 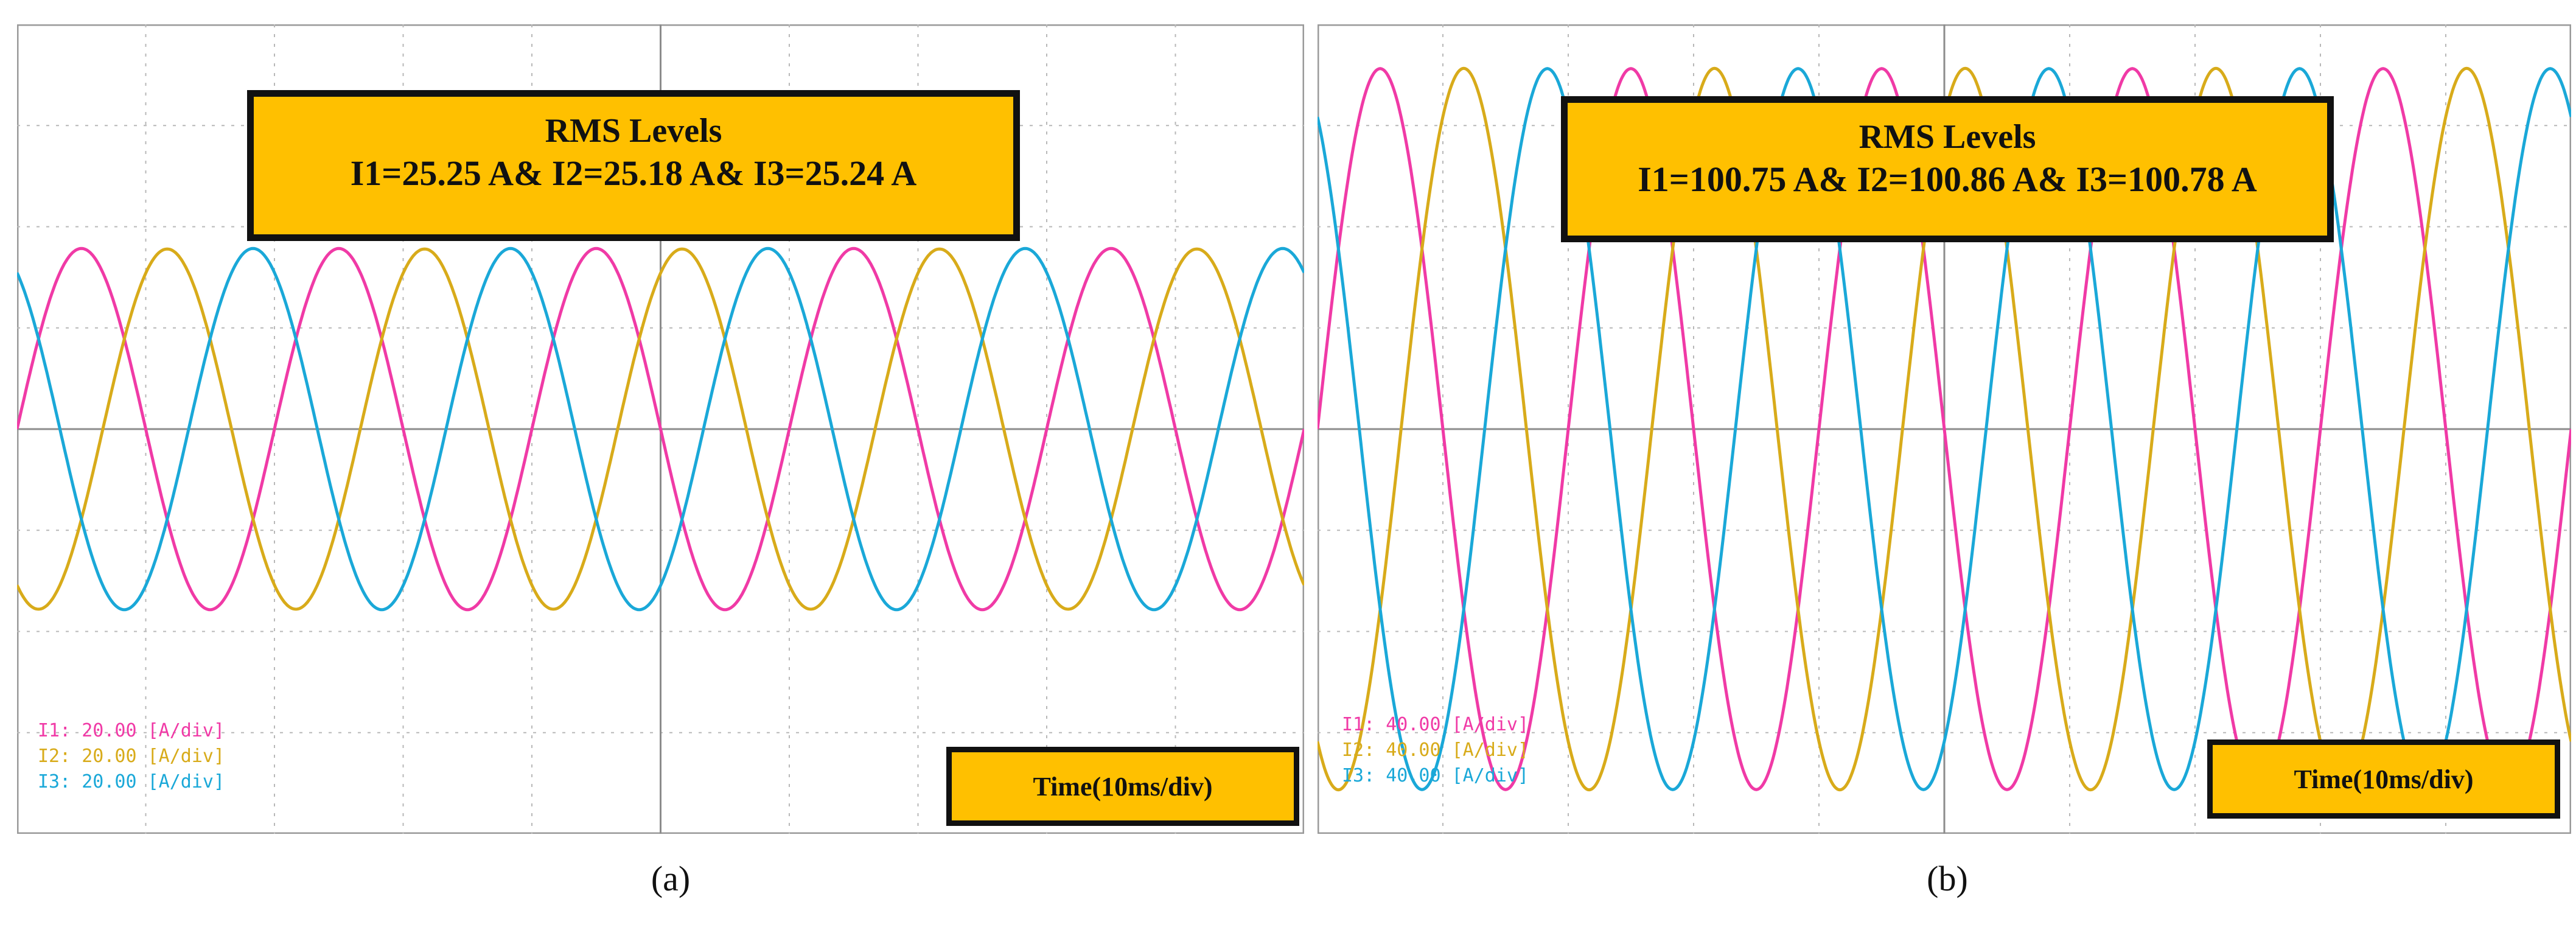 I want to click on legend-i3-a: I3: 20.00 [A/div], so click(x=131, y=781).